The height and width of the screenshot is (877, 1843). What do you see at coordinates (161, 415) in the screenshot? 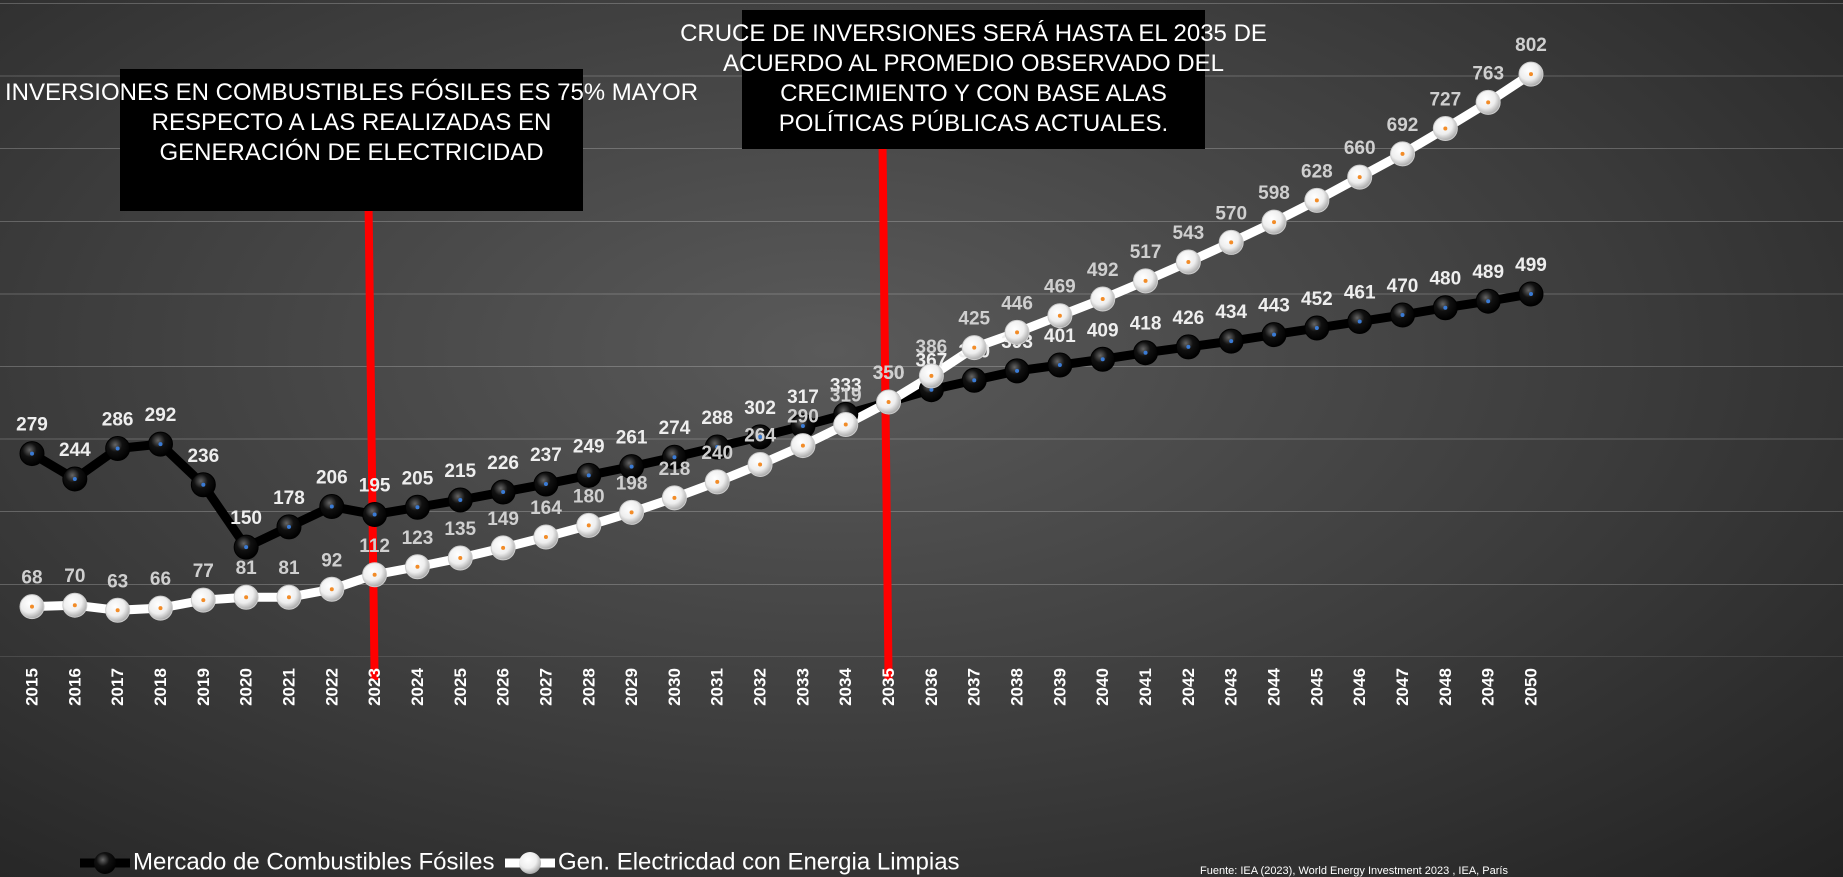
I see `data-label: 292` at bounding box center [161, 415].